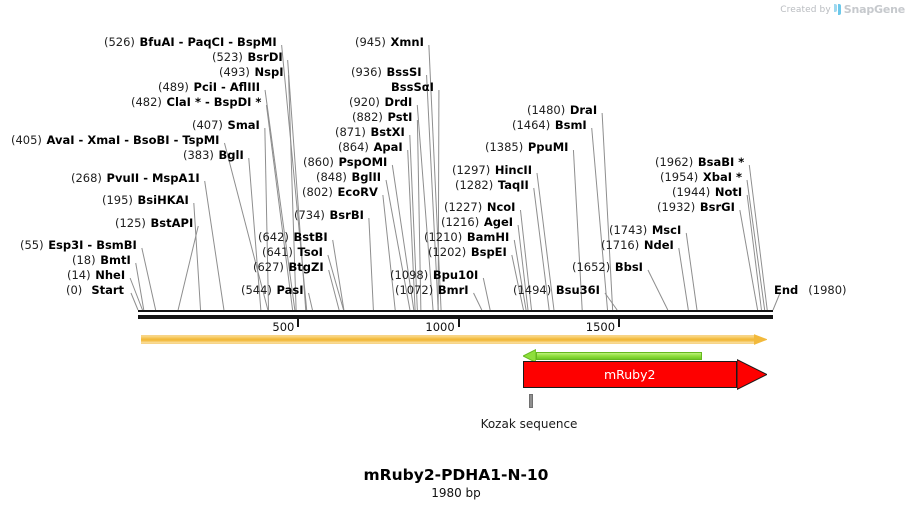  Describe the element at coordinates (153, 178) in the screenshot. I see `enzyme-name: PvuII - MspA1I` at that location.